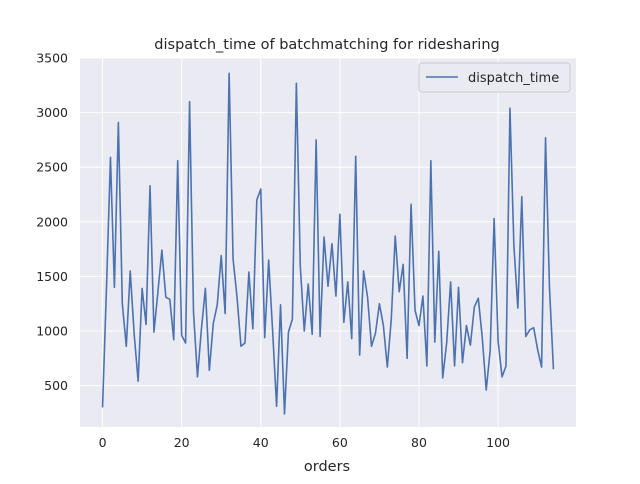 The height and width of the screenshot is (484, 640). I want to click on legend-label: dispatch_time, so click(513, 78).